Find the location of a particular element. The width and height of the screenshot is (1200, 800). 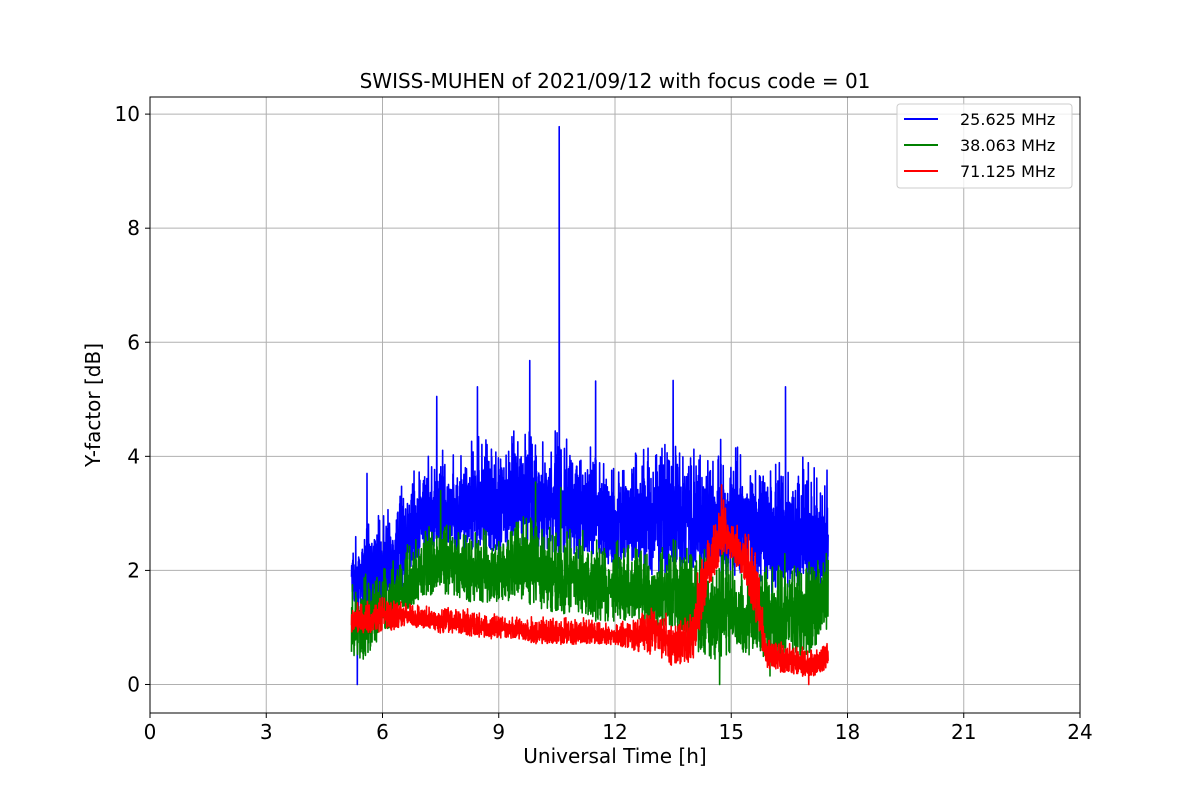

y-tick-label: 6 is located at coordinates (133, 342).